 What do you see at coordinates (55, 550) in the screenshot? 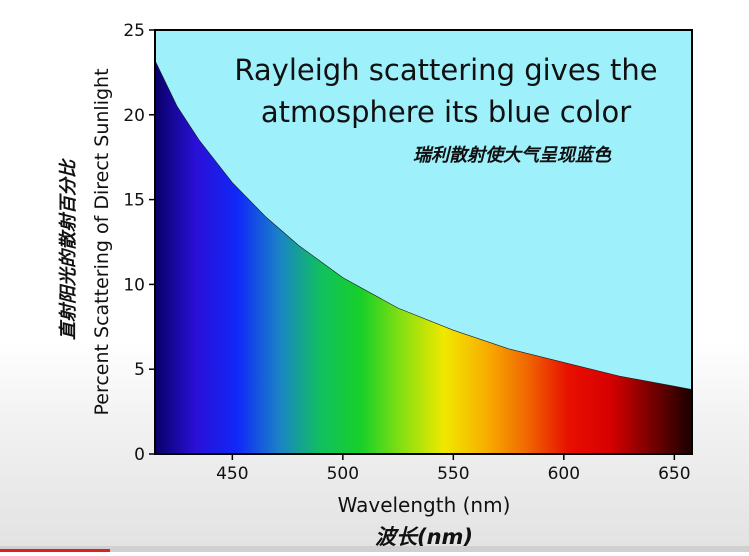
I see `video-progress-fill` at bounding box center [55, 550].